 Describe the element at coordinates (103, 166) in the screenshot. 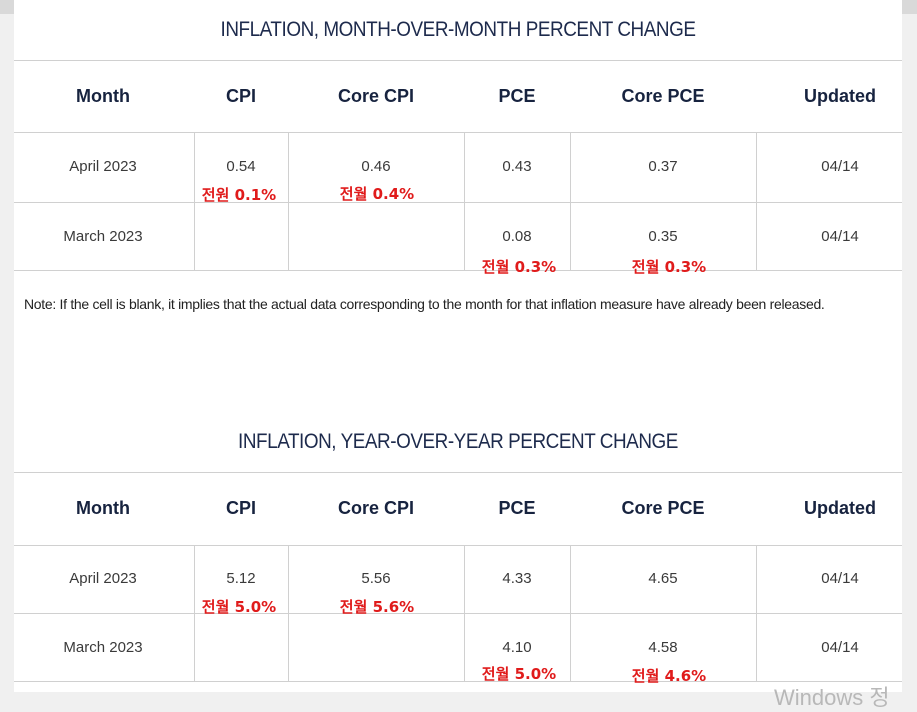

I see `mom-r1-month: April 2023` at that location.